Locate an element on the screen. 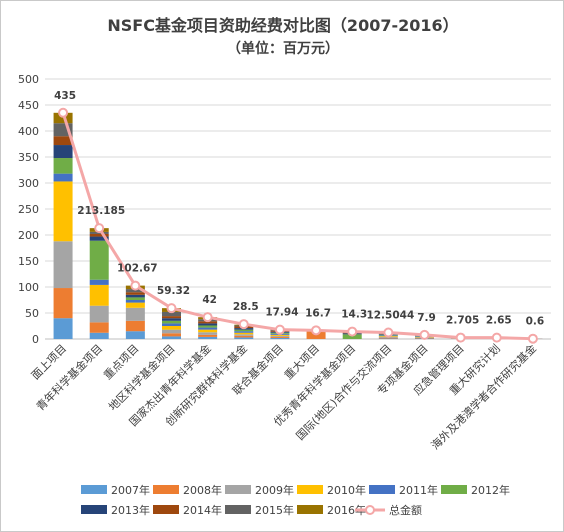 The height and width of the screenshot is (532, 564). total-data-label: 102.67 is located at coordinates (137, 269).